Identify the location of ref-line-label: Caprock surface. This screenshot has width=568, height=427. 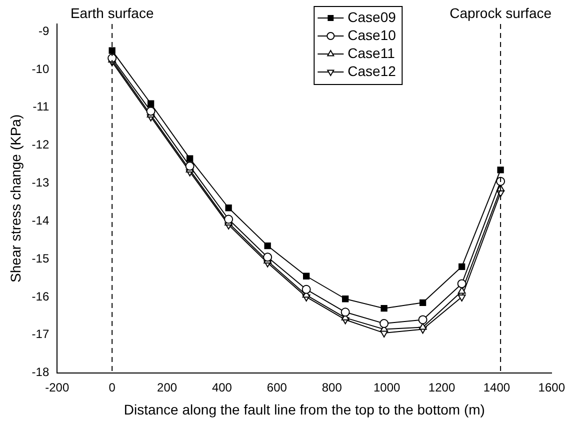
(501, 12).